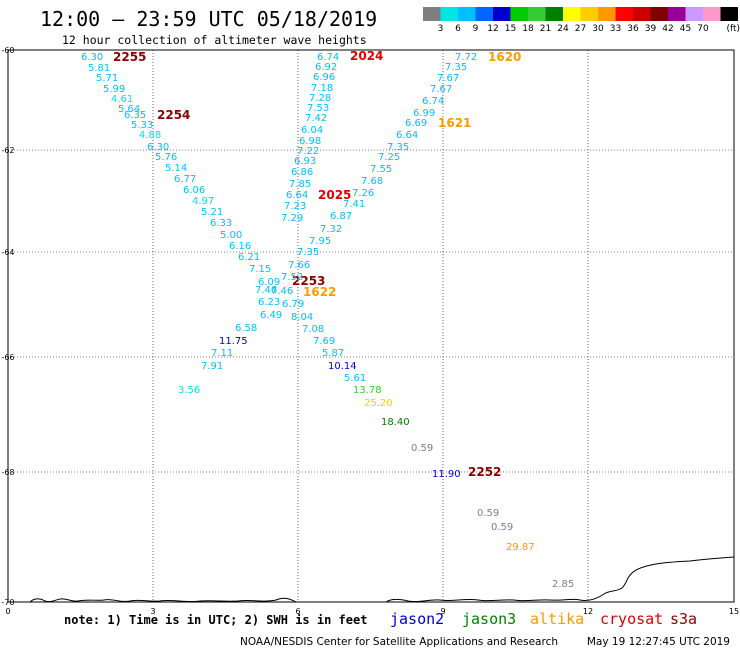 This screenshot has width=740, height=650. I want to click on legend-tick-label: 6, so click(458, 29).